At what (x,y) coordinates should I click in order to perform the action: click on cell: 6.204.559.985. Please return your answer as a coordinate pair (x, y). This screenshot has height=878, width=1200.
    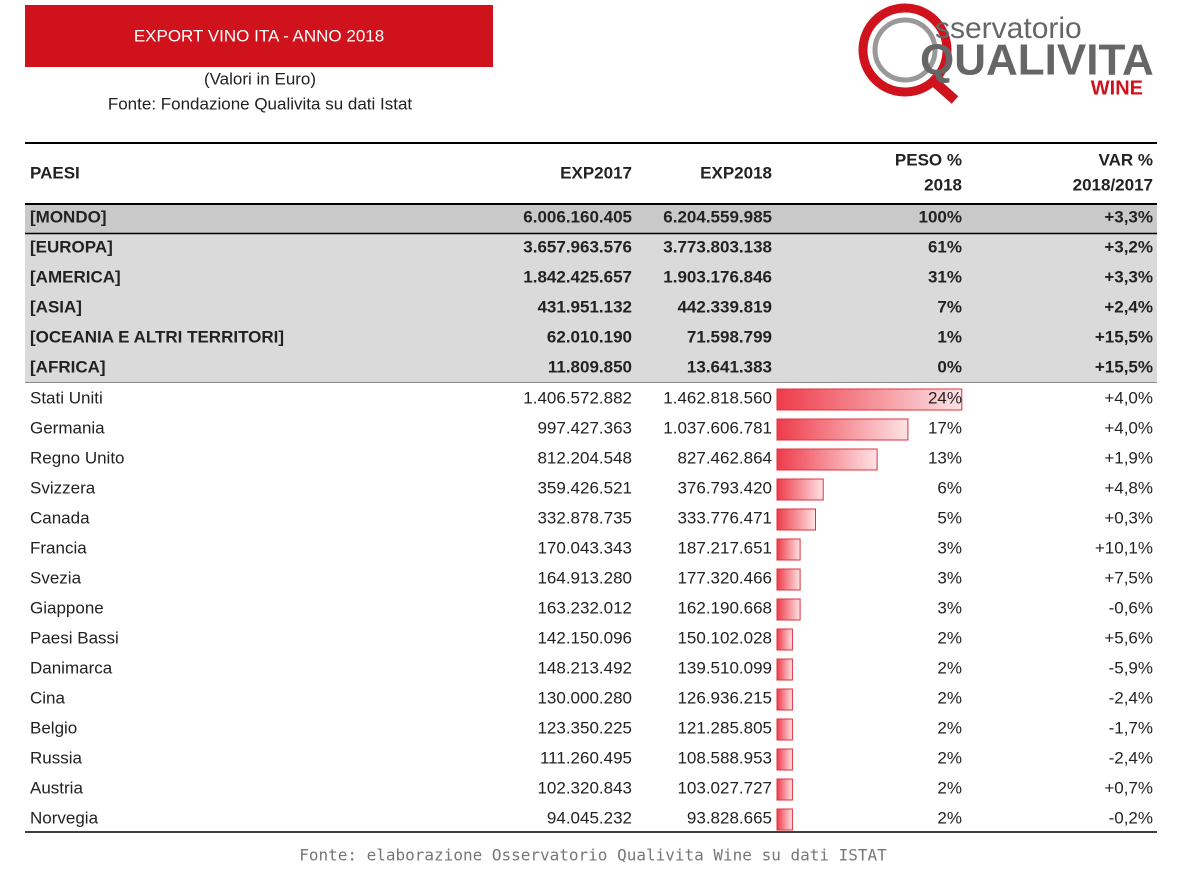
    Looking at the image, I should click on (717, 216).